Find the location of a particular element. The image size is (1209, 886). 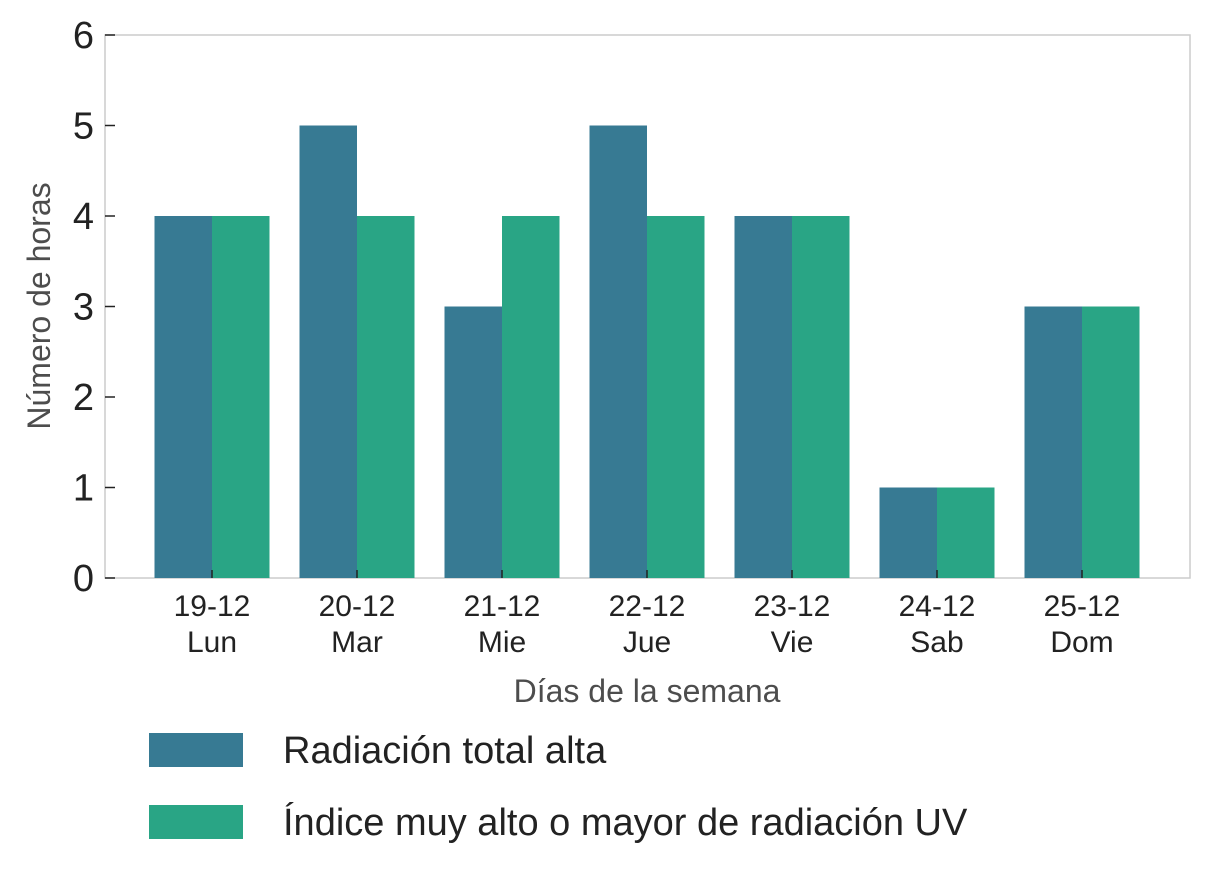

x-tick-label-date: 21-12 is located at coordinates (502, 606).